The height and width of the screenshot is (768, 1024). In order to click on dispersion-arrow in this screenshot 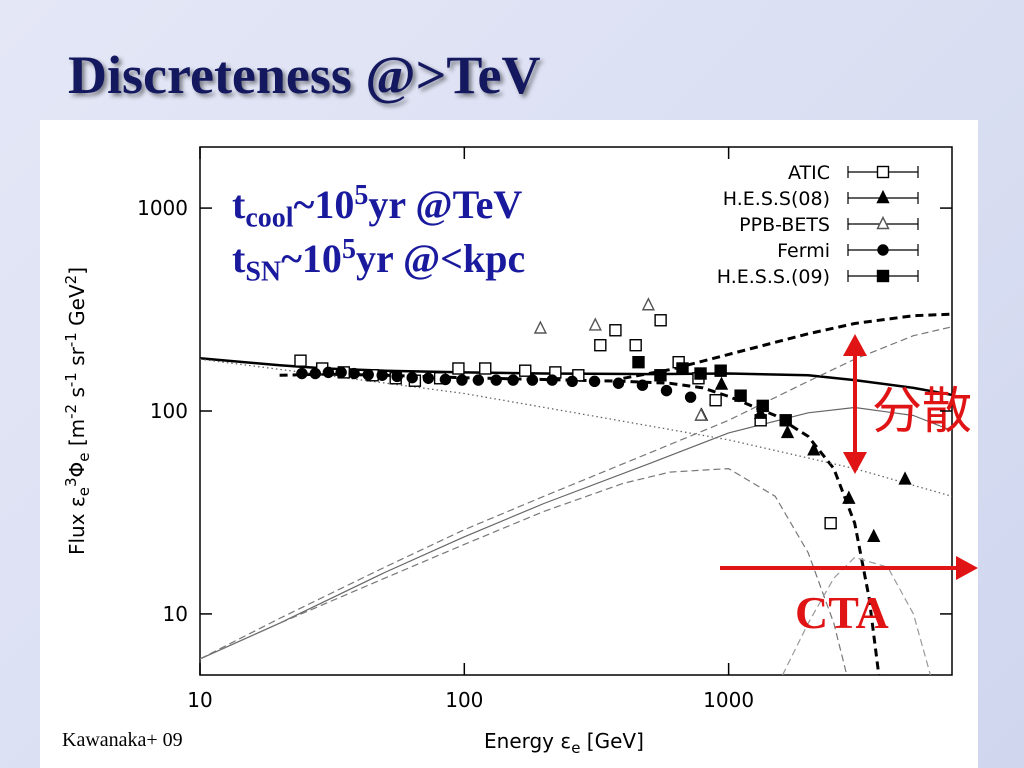, I will do `click(855, 404)`.